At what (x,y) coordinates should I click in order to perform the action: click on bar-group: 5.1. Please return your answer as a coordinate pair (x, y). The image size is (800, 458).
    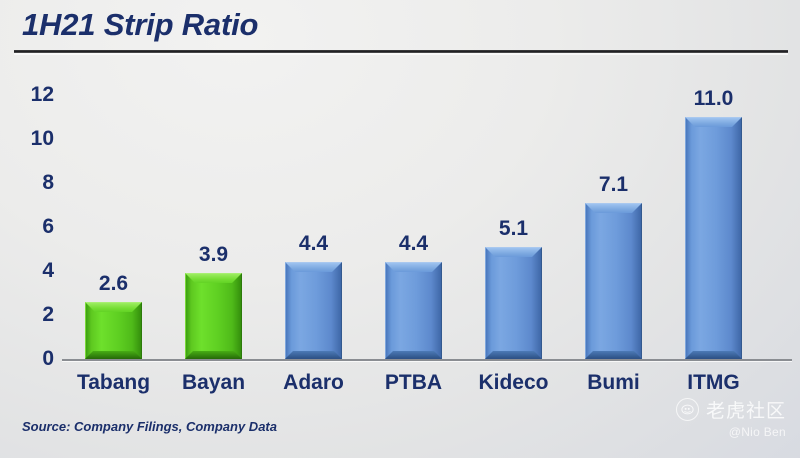
    Looking at the image, I should click on (513, 286).